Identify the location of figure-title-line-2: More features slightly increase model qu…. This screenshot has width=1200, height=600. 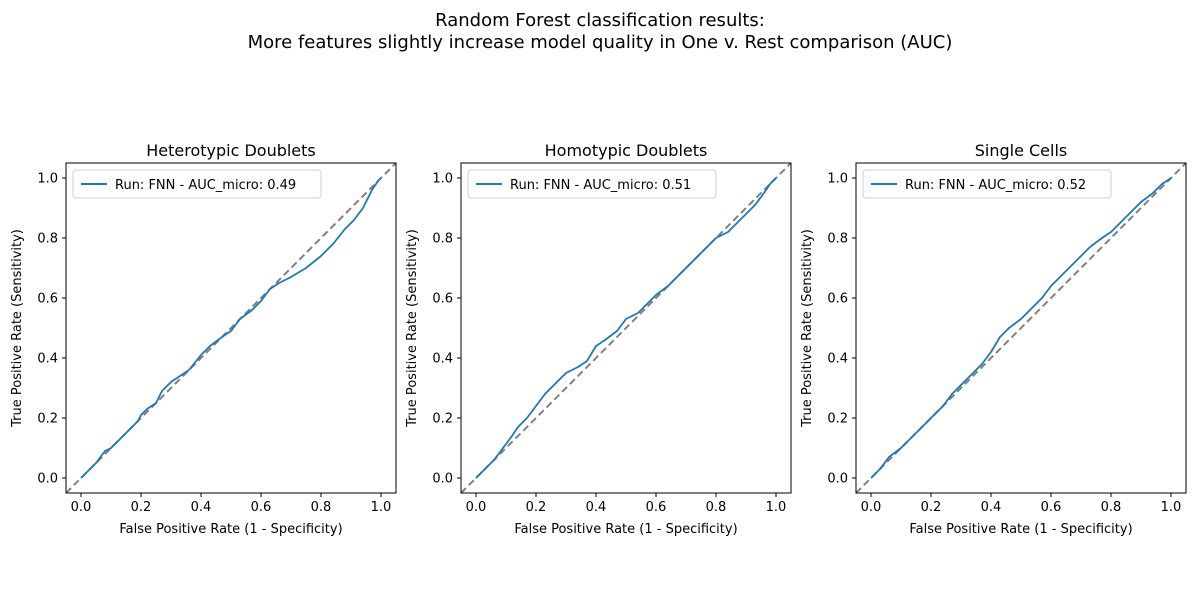
(600, 42).